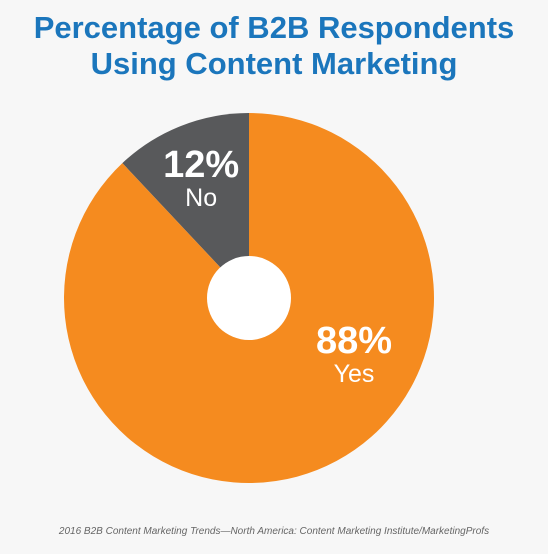  Describe the element at coordinates (201, 198) in the screenshot. I see `slice-no-category-label: No` at that location.